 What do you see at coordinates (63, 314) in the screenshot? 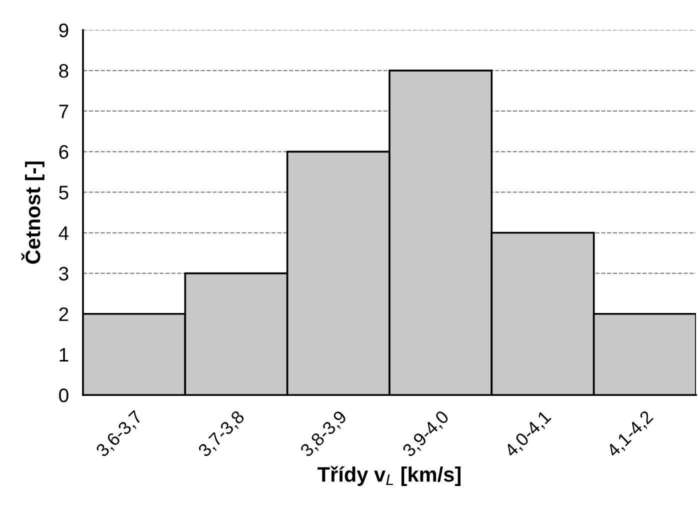
I see `y-tick-label: 2` at bounding box center [63, 314].